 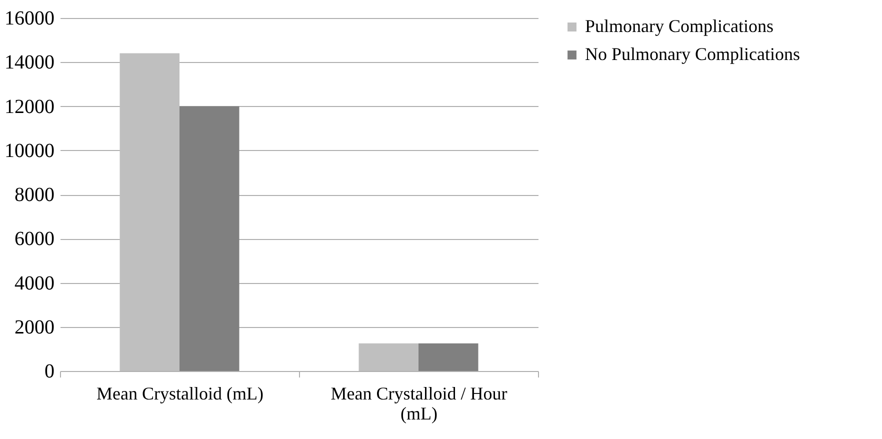 What do you see at coordinates (419, 404) in the screenshot?
I see `x-tick-label: Mean Crystalloid / Hour (mL)` at bounding box center [419, 404].